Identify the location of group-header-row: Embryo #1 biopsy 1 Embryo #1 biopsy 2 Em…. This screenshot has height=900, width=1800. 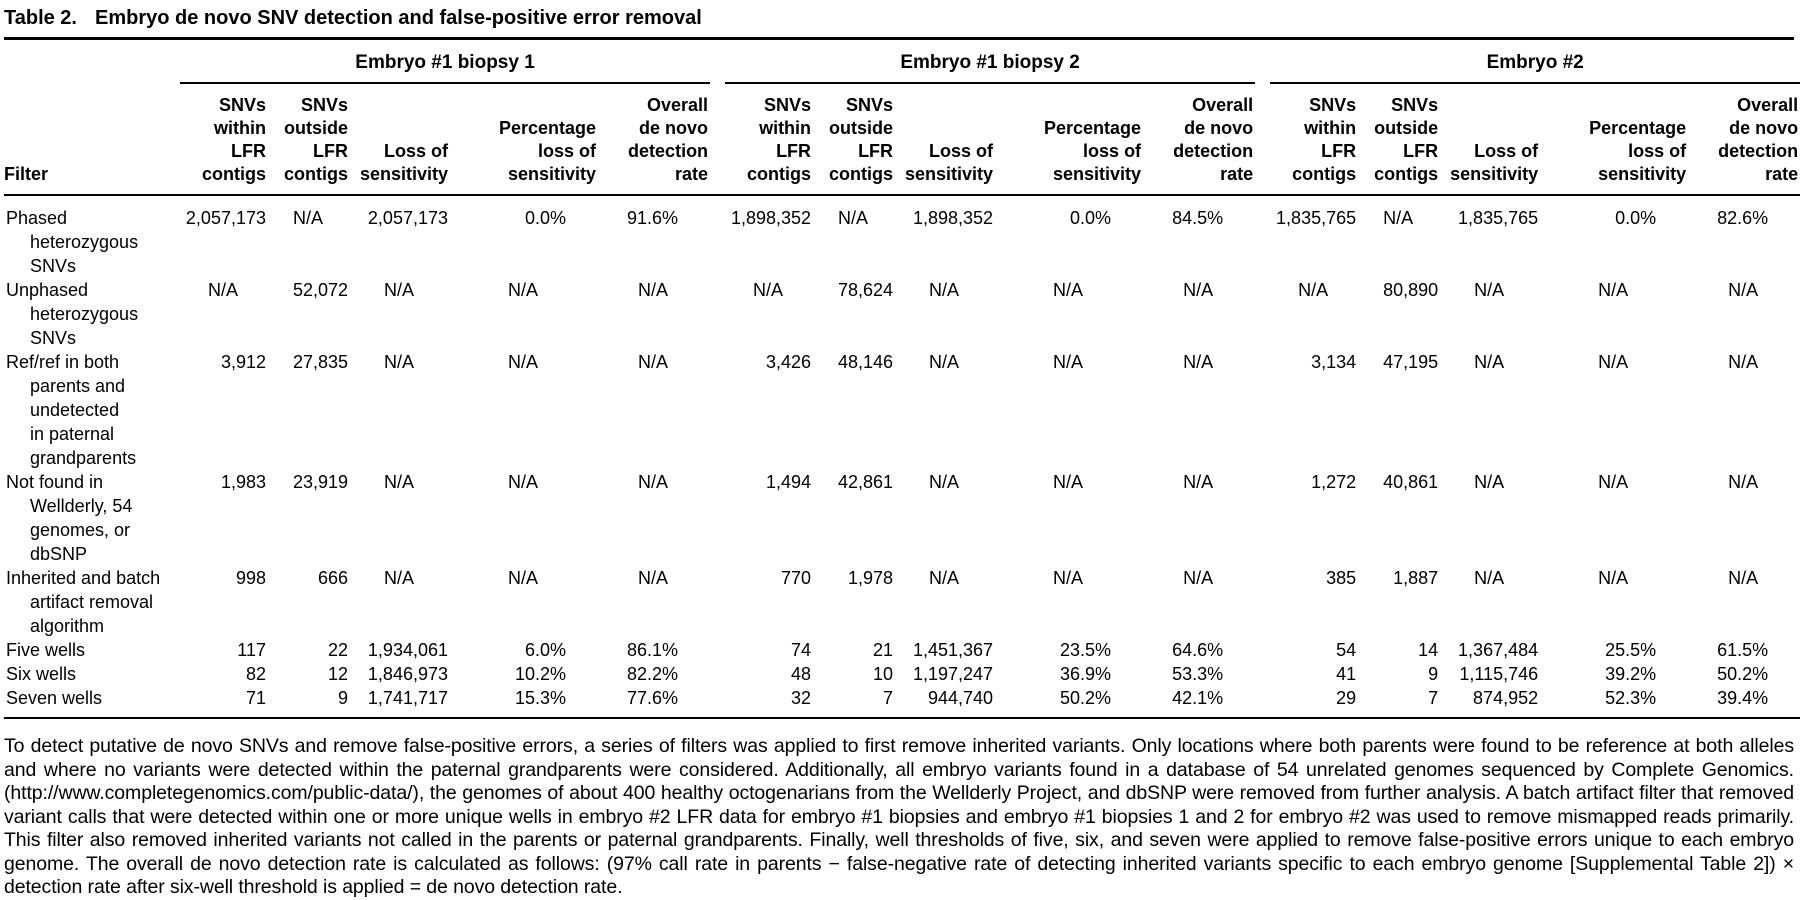
(902, 62).